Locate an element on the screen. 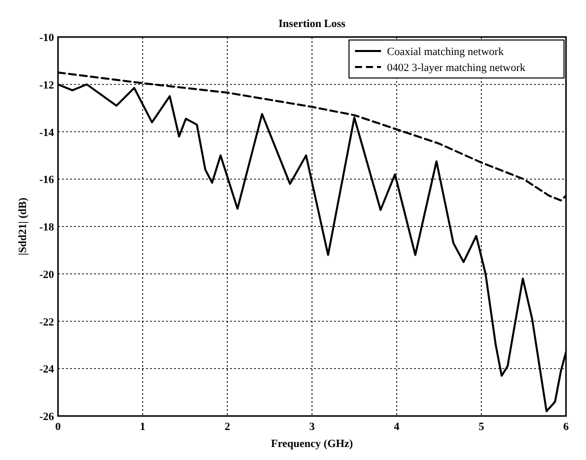  x-tick-label: 2 is located at coordinates (227, 427).